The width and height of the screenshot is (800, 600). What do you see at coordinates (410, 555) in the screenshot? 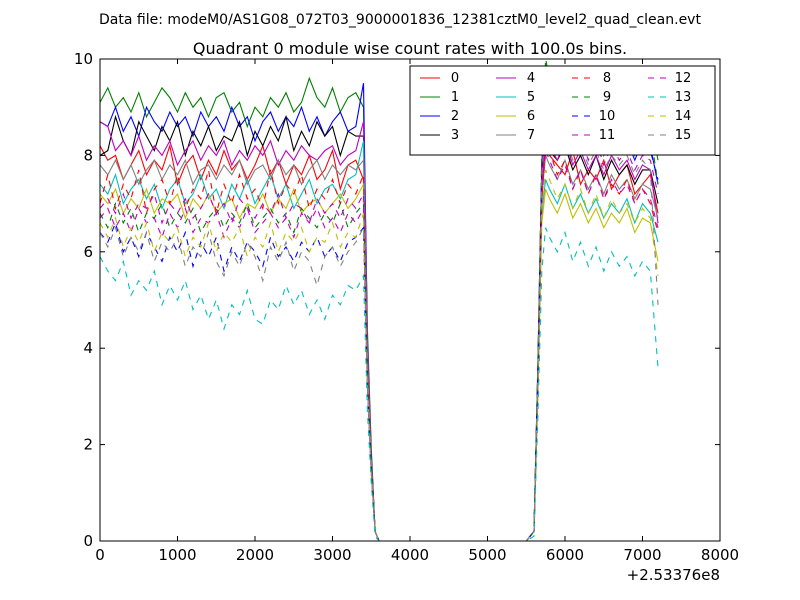
I see `x-tick-label: 4000` at bounding box center [410, 555].